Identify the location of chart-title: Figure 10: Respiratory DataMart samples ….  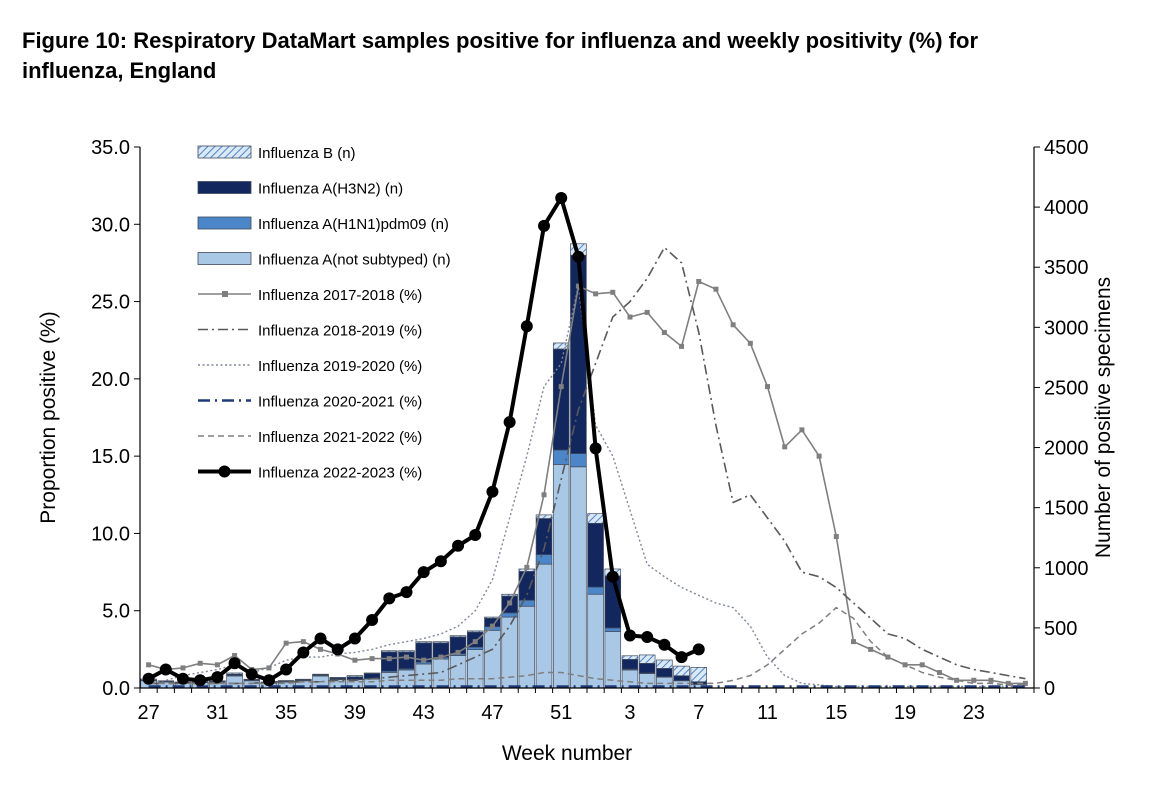
(500, 55).